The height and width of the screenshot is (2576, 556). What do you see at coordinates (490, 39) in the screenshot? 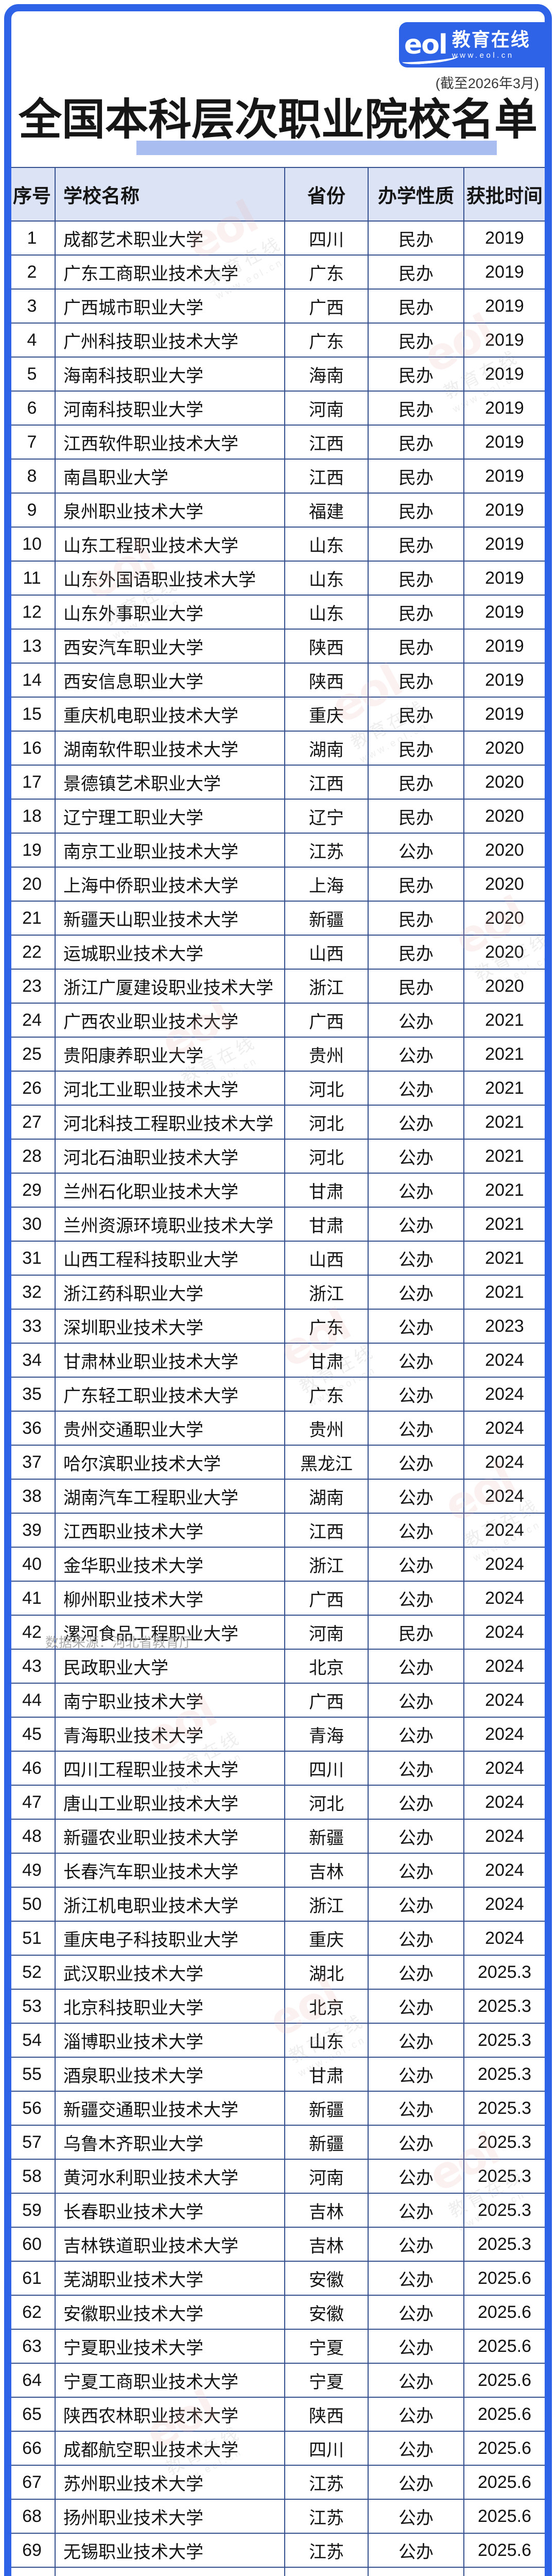
I see `logo-brand-name: 教育在线` at bounding box center [490, 39].